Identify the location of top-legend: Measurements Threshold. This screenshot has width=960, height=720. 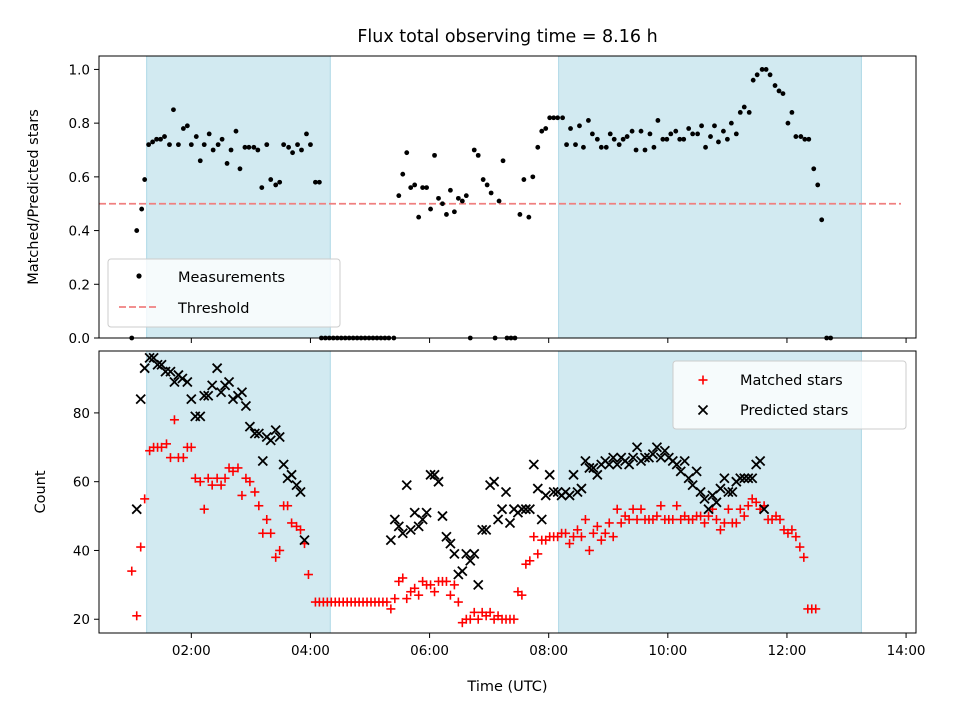
(224, 293).